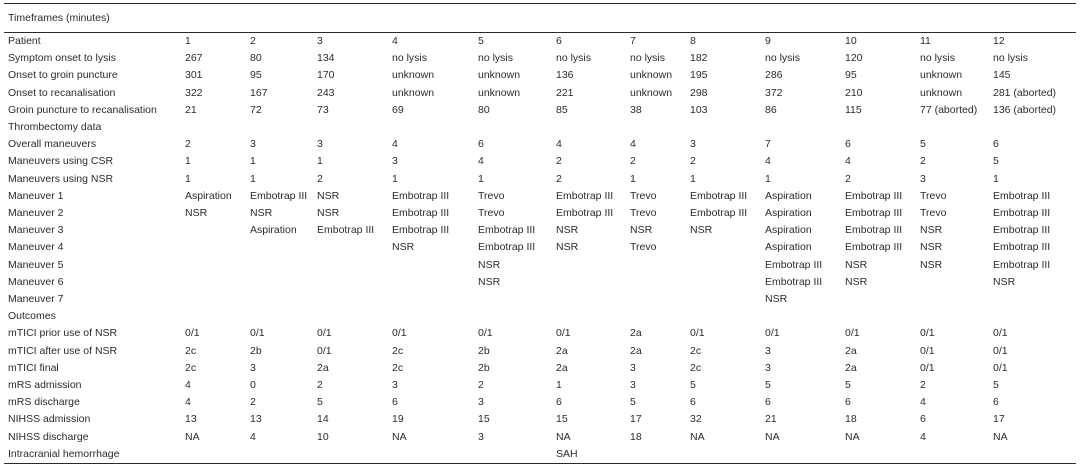 This screenshot has width=1080, height=473. I want to click on table-header-row: Timeframes (minutes), so click(540, 18).